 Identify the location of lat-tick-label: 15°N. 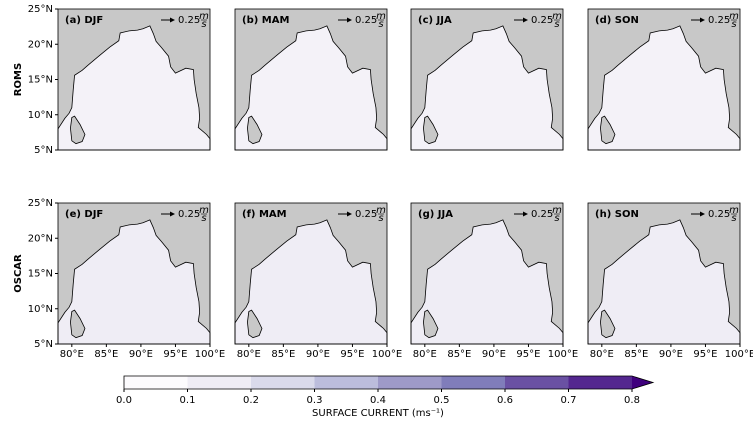
(40, 80).